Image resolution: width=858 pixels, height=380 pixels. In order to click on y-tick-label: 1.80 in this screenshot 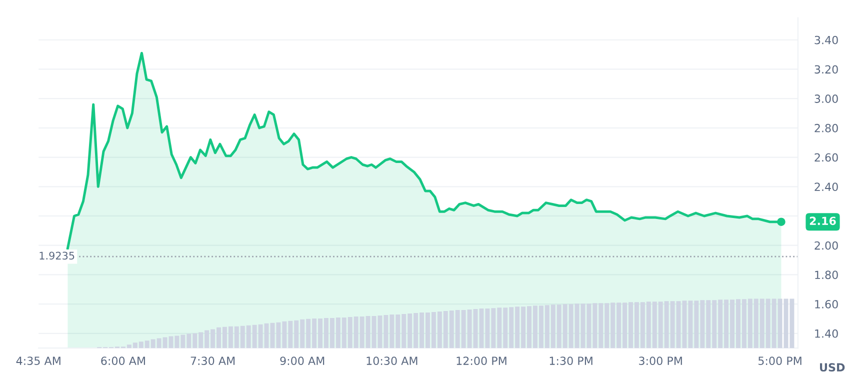, I will do `click(826, 275)`.